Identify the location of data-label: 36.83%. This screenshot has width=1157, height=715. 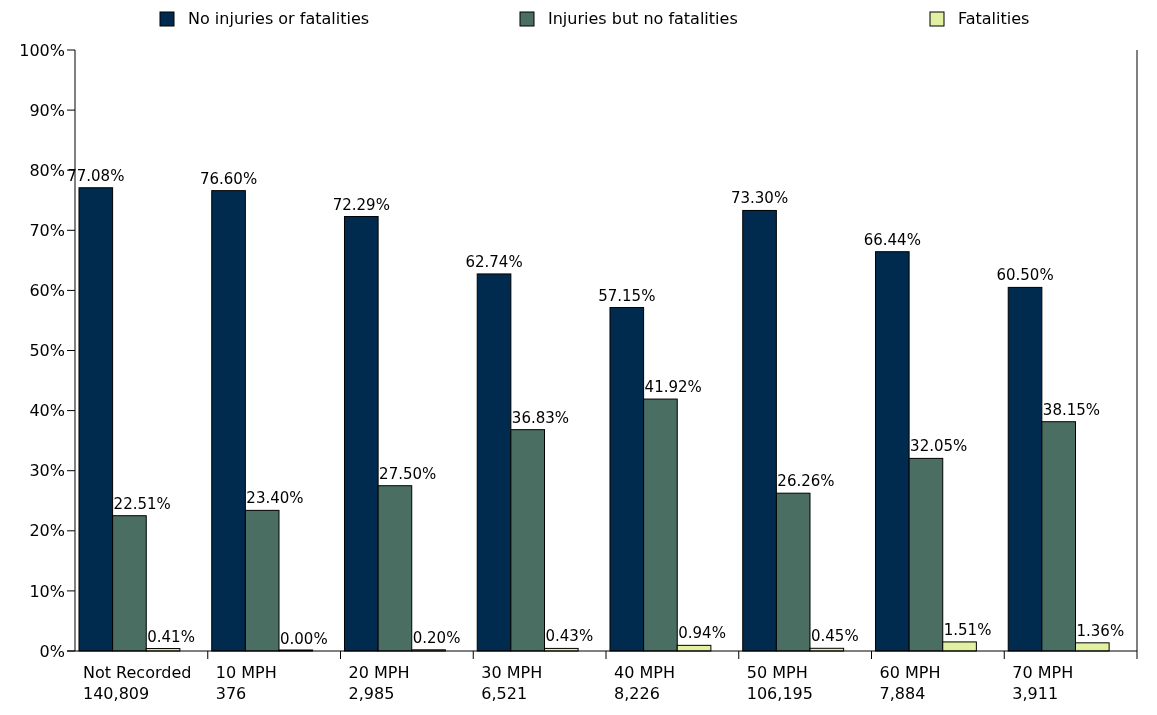
(540, 417).